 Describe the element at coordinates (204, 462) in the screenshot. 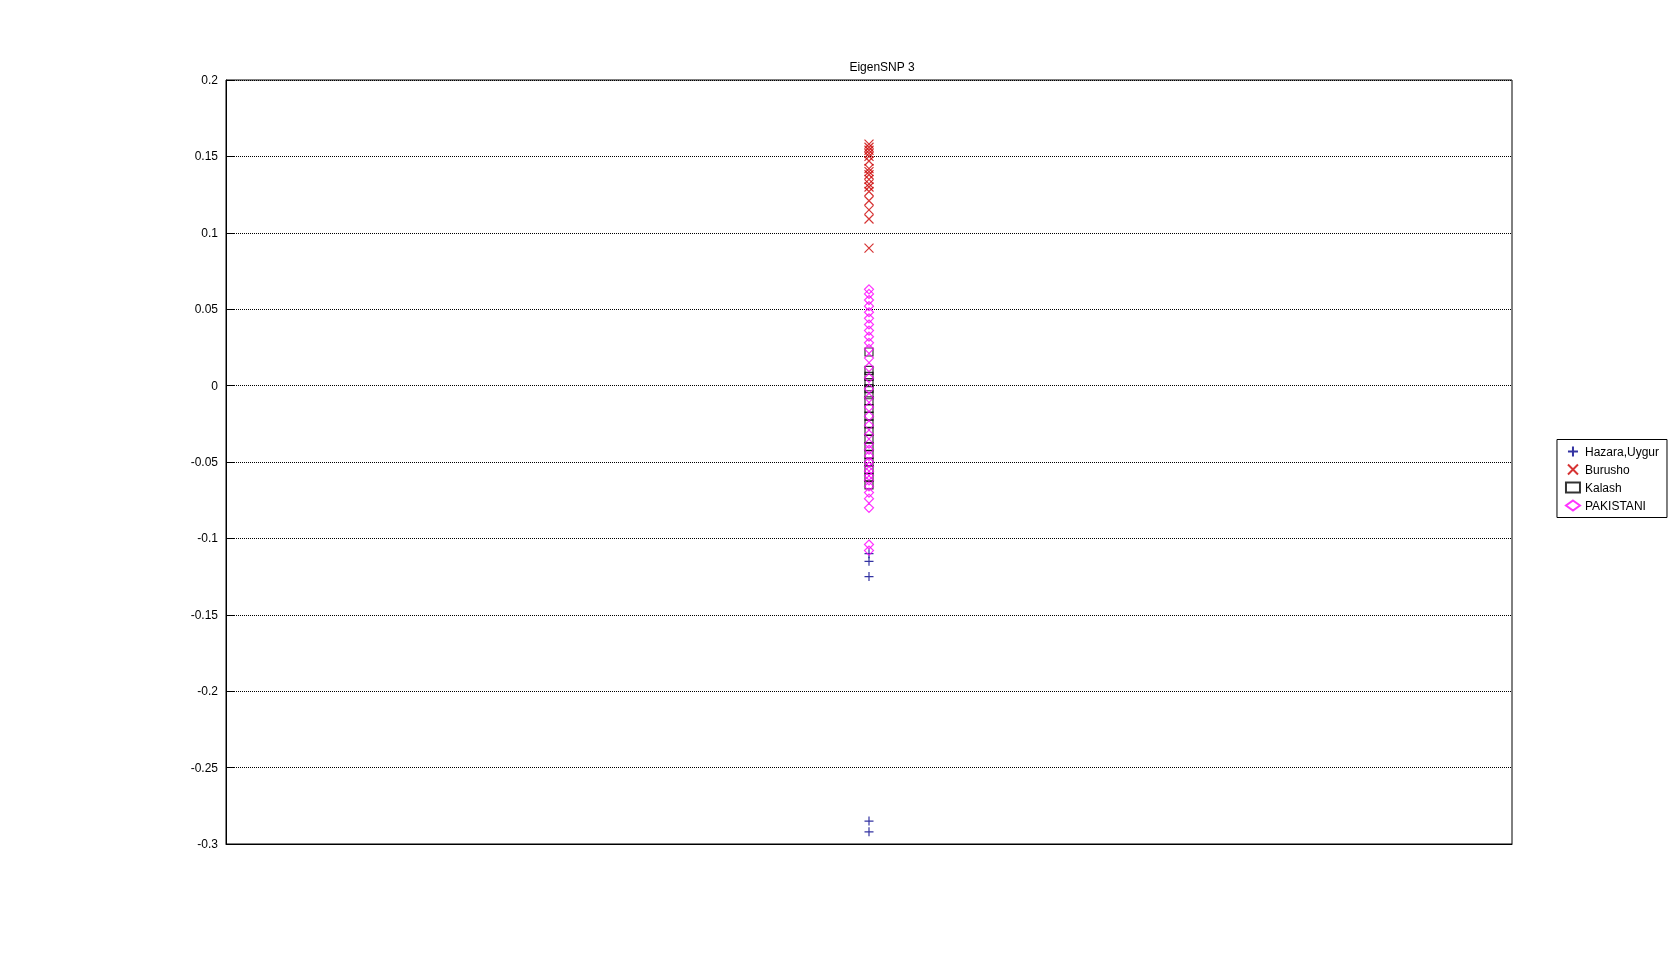

I see `y-tick-label: -0.05` at that location.